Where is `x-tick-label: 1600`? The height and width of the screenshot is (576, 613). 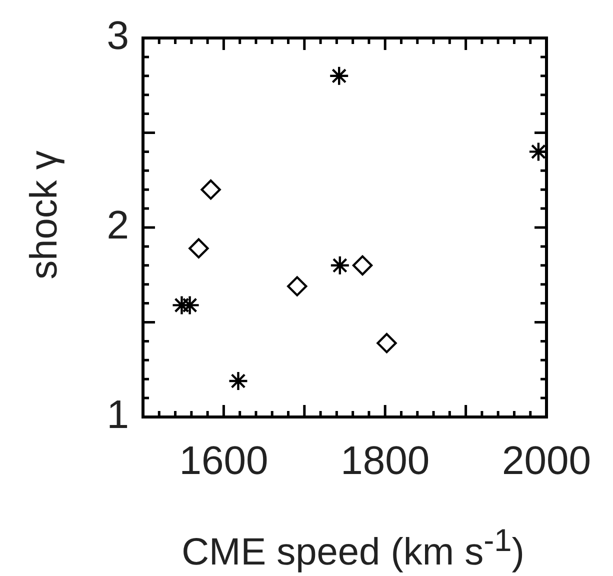 x-tick-label: 1600 is located at coordinates (223, 461).